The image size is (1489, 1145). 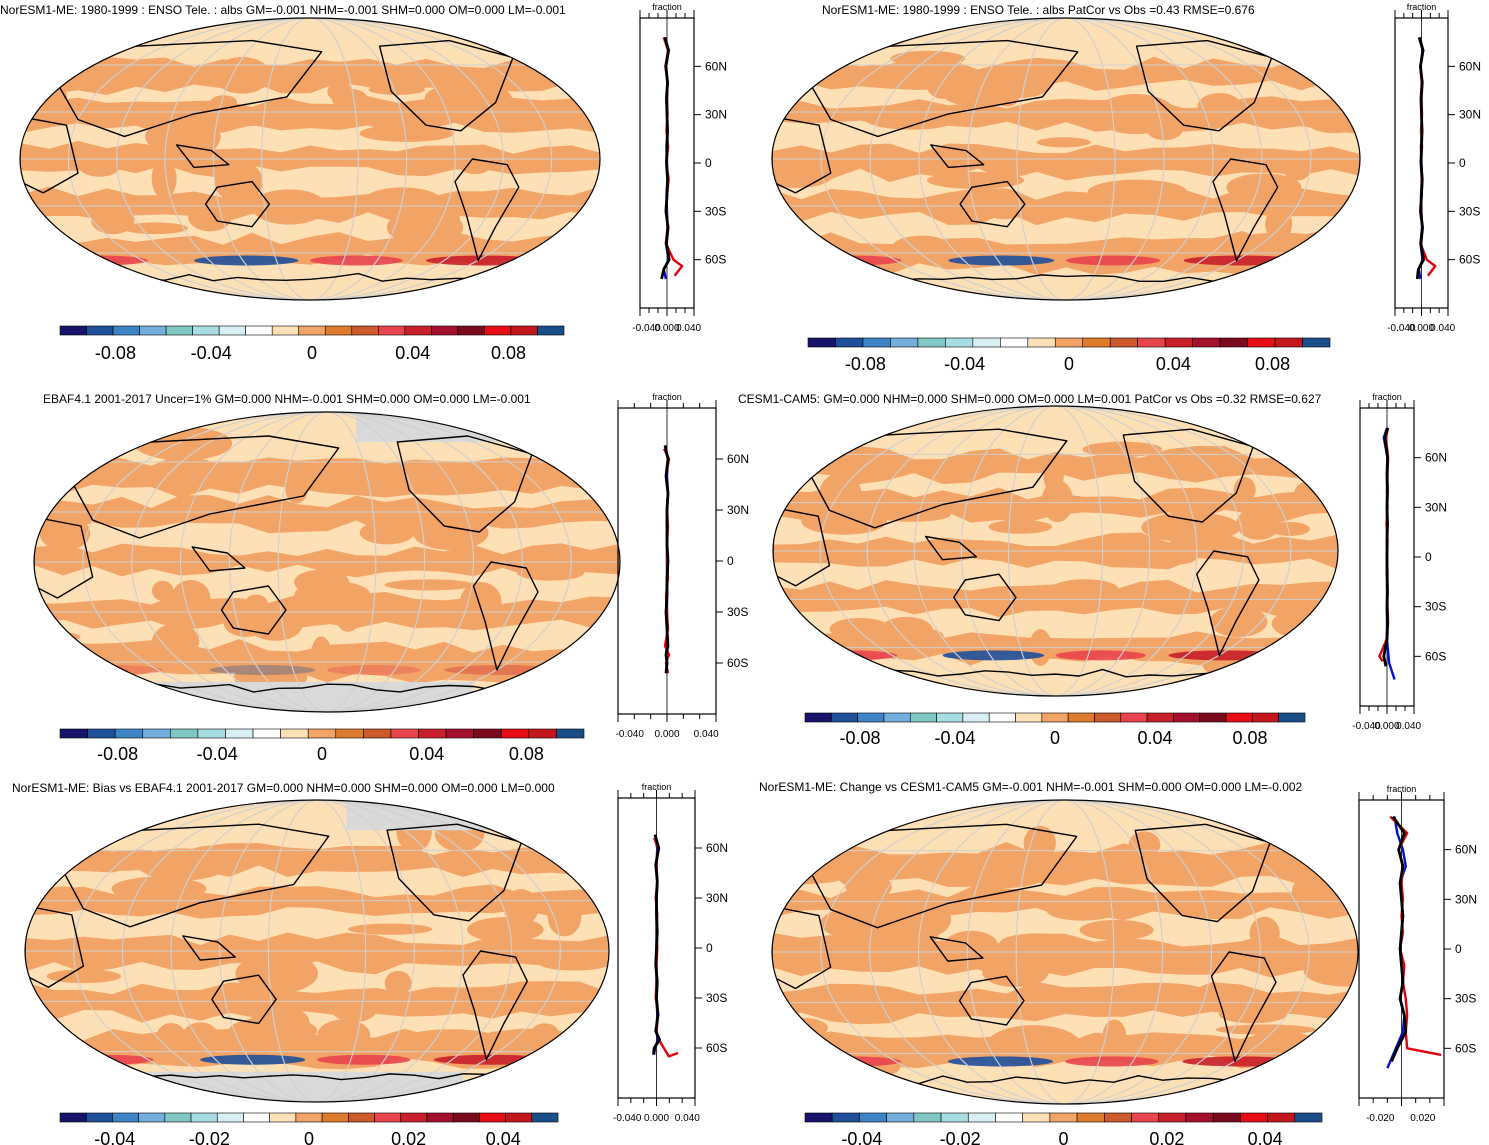 I want to click on colorbar-tick-label: -0.02, so click(x=209, y=1137).